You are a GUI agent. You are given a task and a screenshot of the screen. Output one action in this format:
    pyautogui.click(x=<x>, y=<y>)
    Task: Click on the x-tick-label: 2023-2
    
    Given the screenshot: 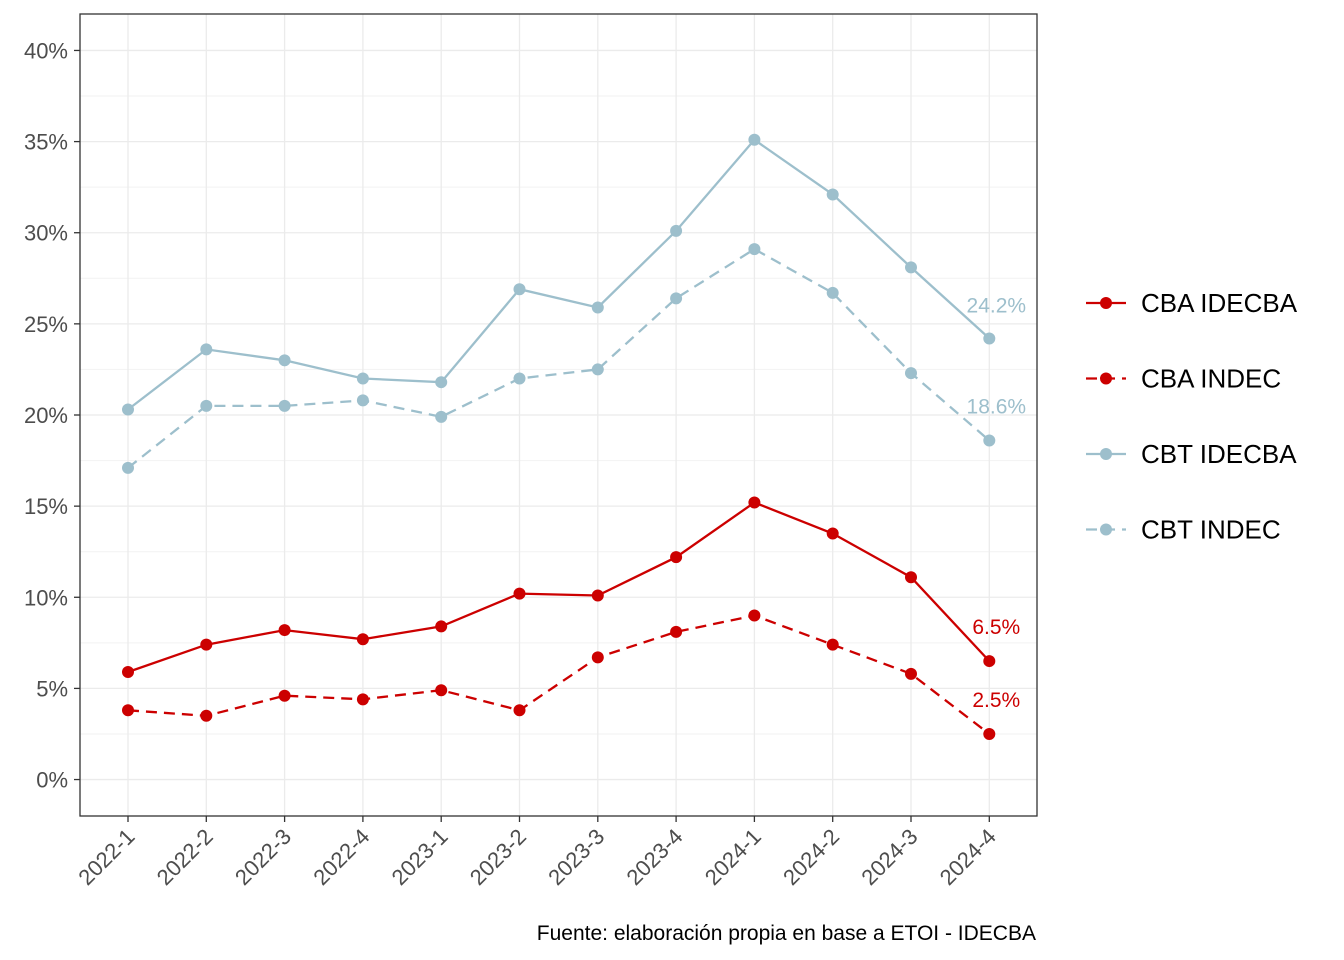 What is the action you would take?
    pyautogui.click(x=498, y=857)
    